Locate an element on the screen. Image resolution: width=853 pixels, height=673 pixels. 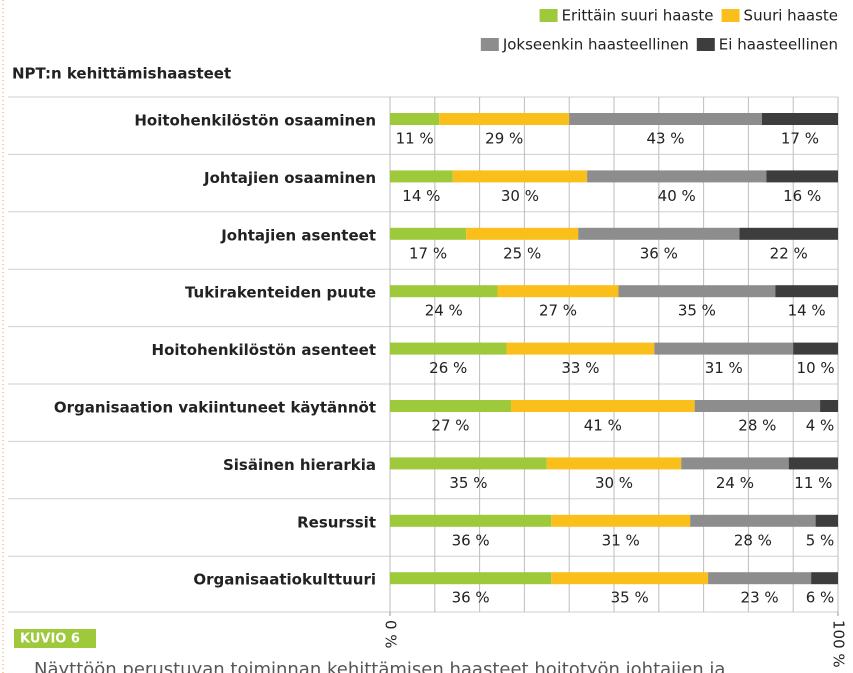
data-label: 33 % is located at coordinates (580, 368).